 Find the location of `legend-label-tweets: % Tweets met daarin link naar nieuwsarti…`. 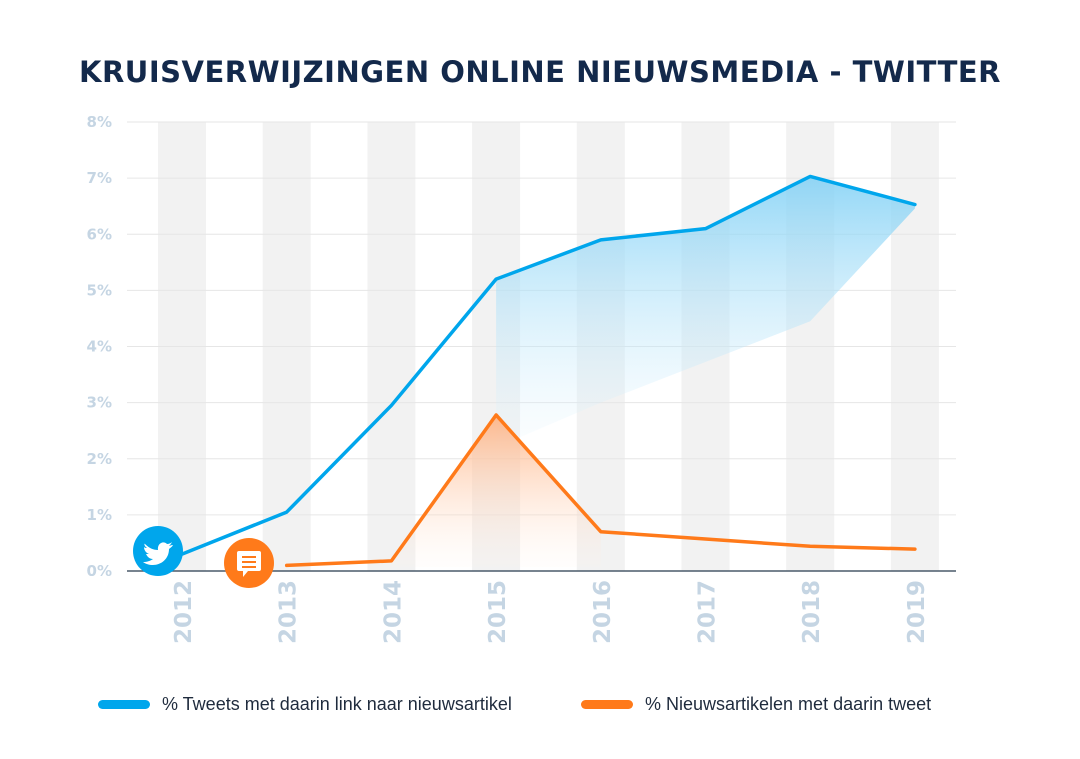

legend-label-tweets: % Tweets met daarin link naar nieuwsarti… is located at coordinates (337, 703).